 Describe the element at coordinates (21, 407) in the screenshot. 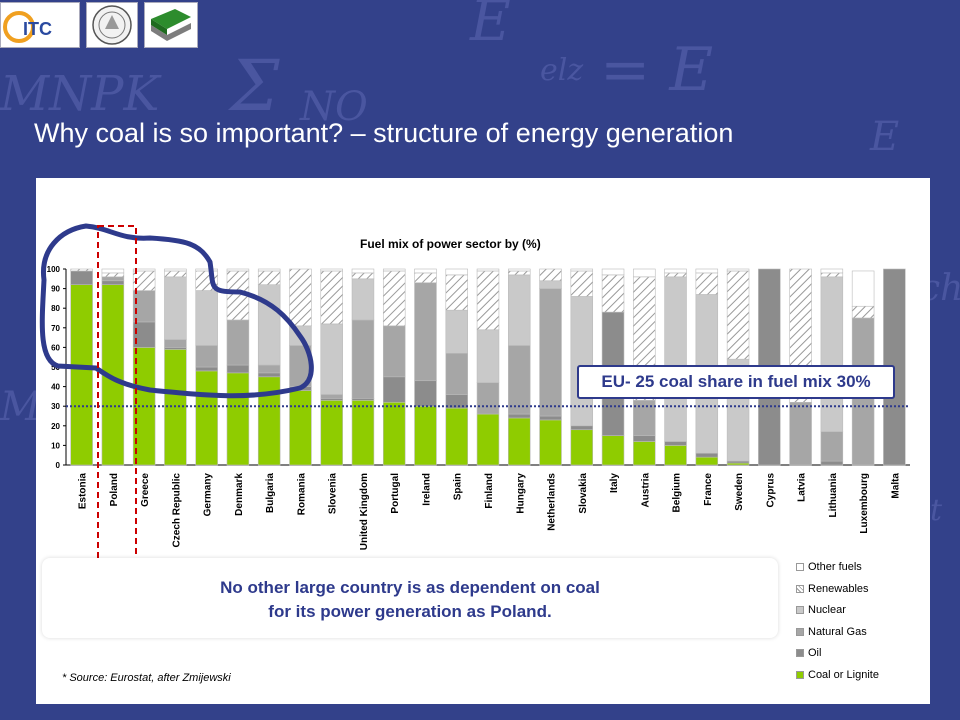

I see `svg-text: M` at that location.